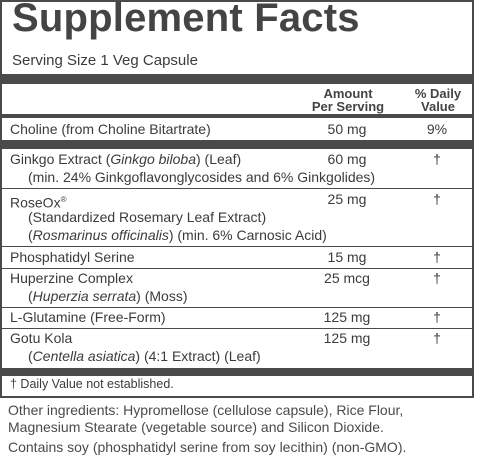  Describe the element at coordinates (347, 278) in the screenshot. I see `row-amount-huperzine: 25 mcg` at that location.